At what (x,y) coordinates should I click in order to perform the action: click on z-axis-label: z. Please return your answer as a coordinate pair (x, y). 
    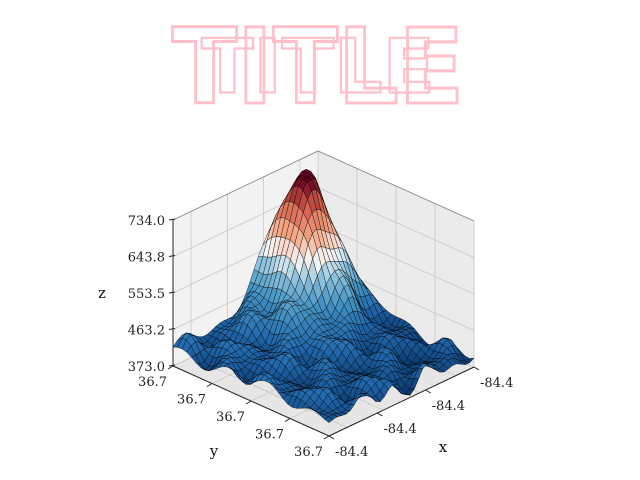
    Looking at the image, I should click on (102, 293).